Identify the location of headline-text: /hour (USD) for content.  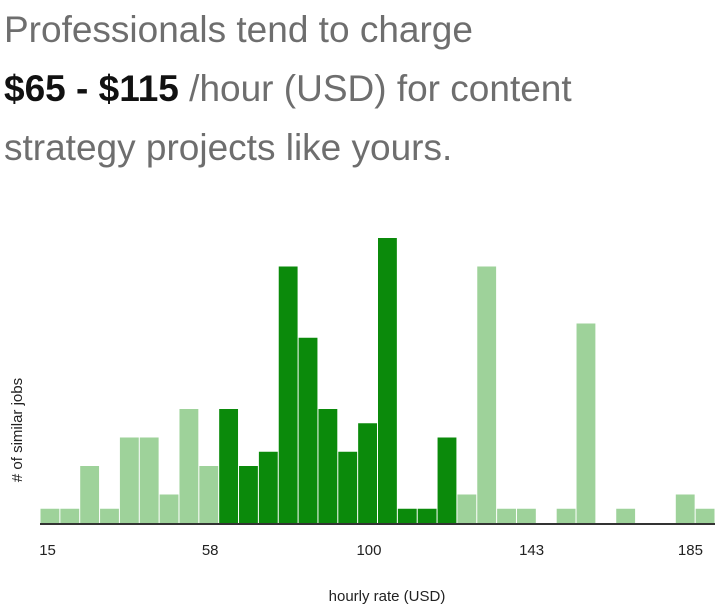
(380, 88).